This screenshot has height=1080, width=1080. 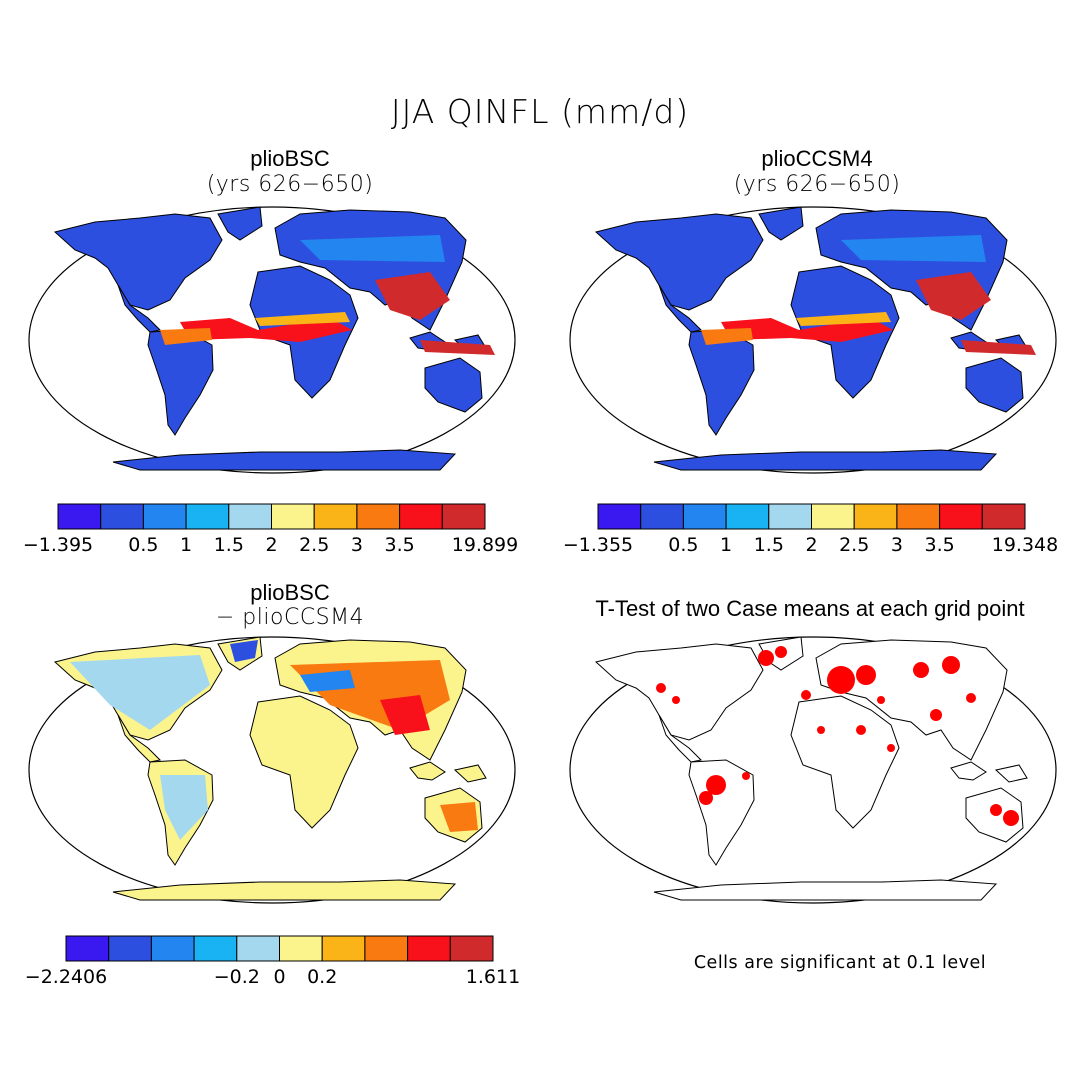 I want to click on colorbar-1-tick-label: 1.5, so click(x=229, y=545).